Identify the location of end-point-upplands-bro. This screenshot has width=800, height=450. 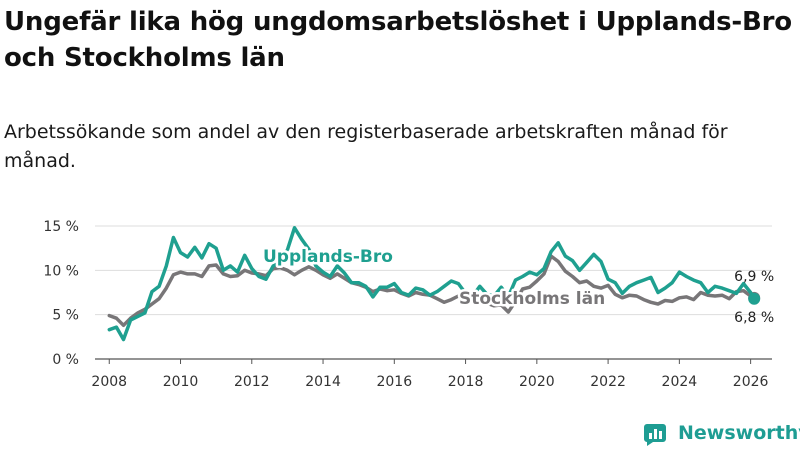
(754, 298).